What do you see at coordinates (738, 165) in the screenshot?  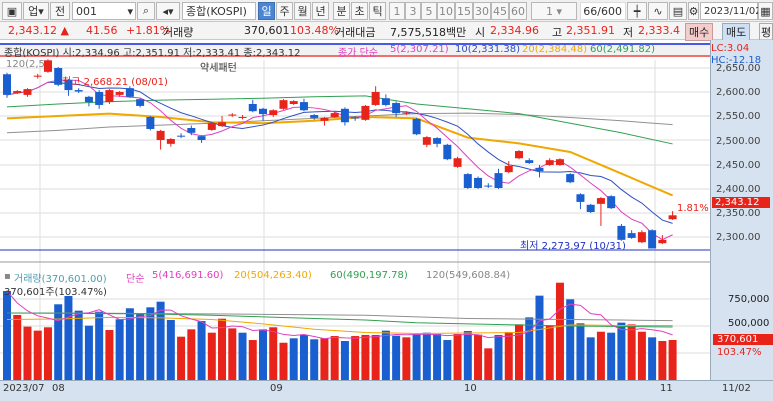 I see `price-axis-label: 2,450.00` at bounding box center [738, 165].